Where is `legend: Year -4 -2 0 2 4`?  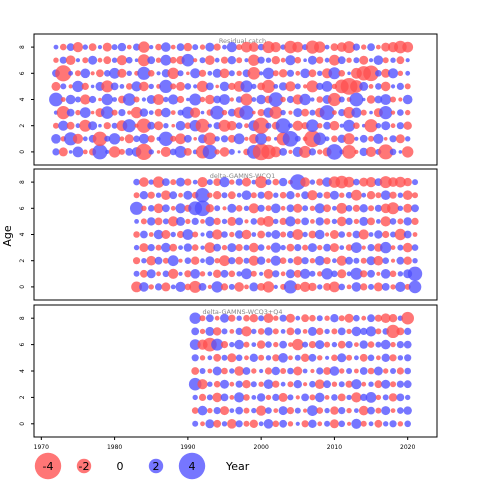 legend: Year -4 -2 0 2 4 is located at coordinates (142, 466).